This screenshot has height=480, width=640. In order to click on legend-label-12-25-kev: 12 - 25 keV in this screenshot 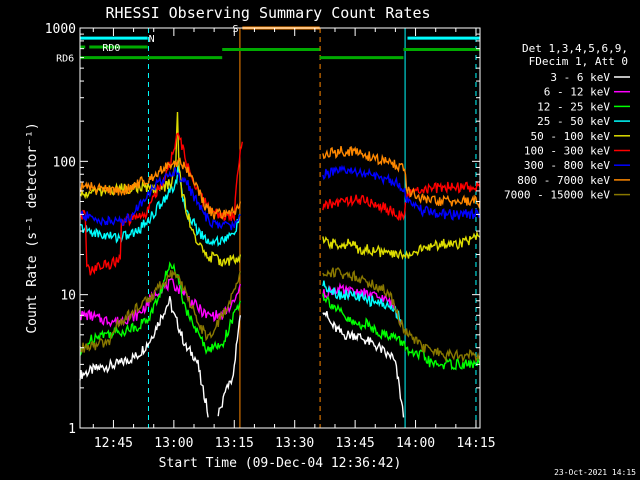, I will do `click(573, 106)`.